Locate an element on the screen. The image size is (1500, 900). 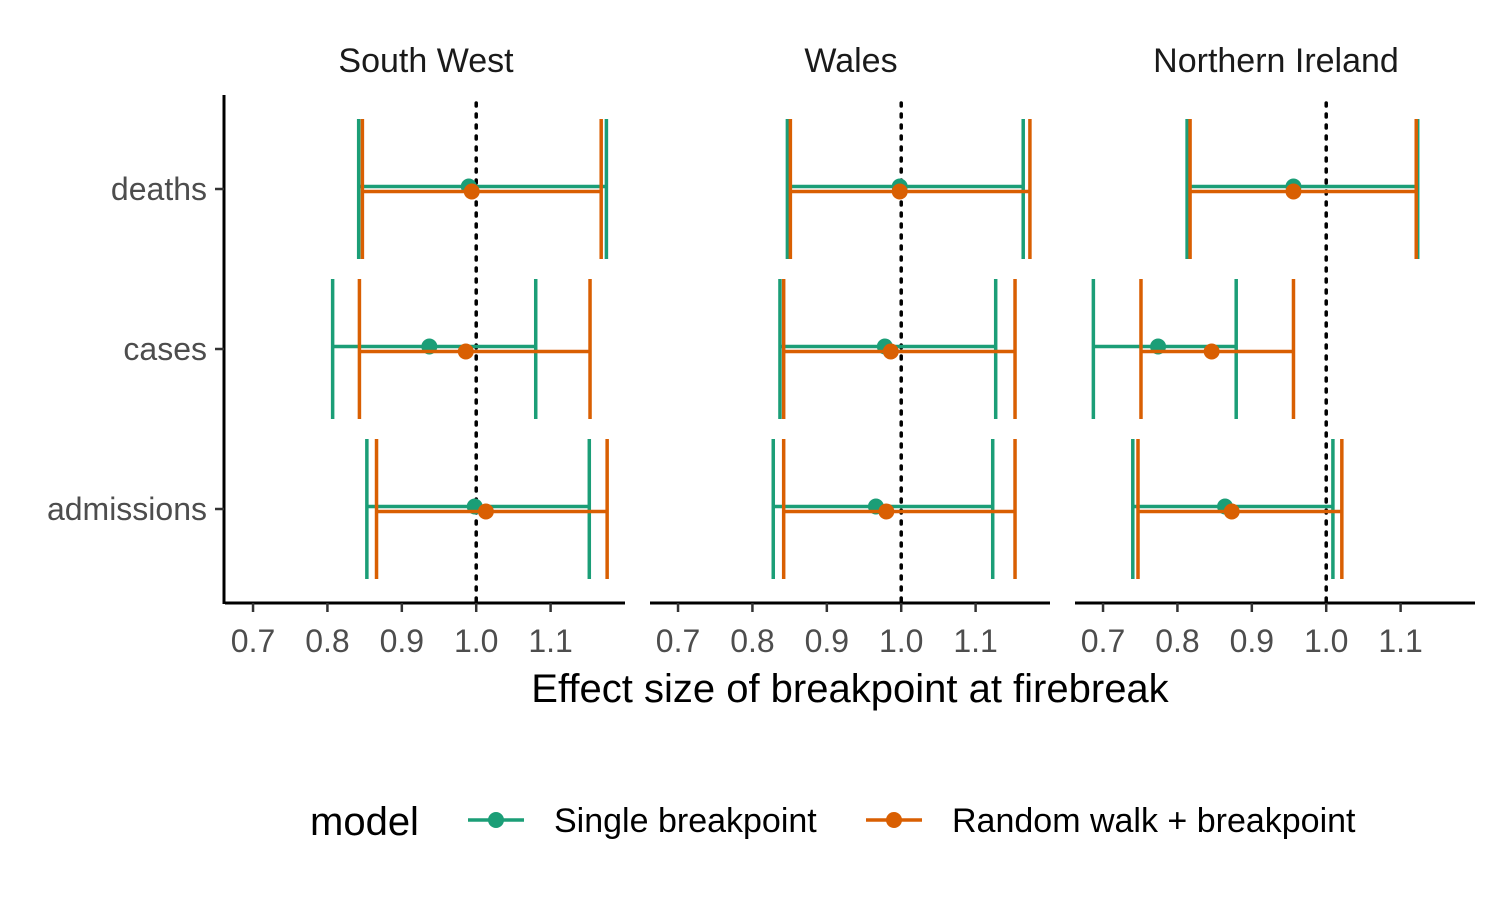
y-tick-label-cases: cases is located at coordinates (165, 349).